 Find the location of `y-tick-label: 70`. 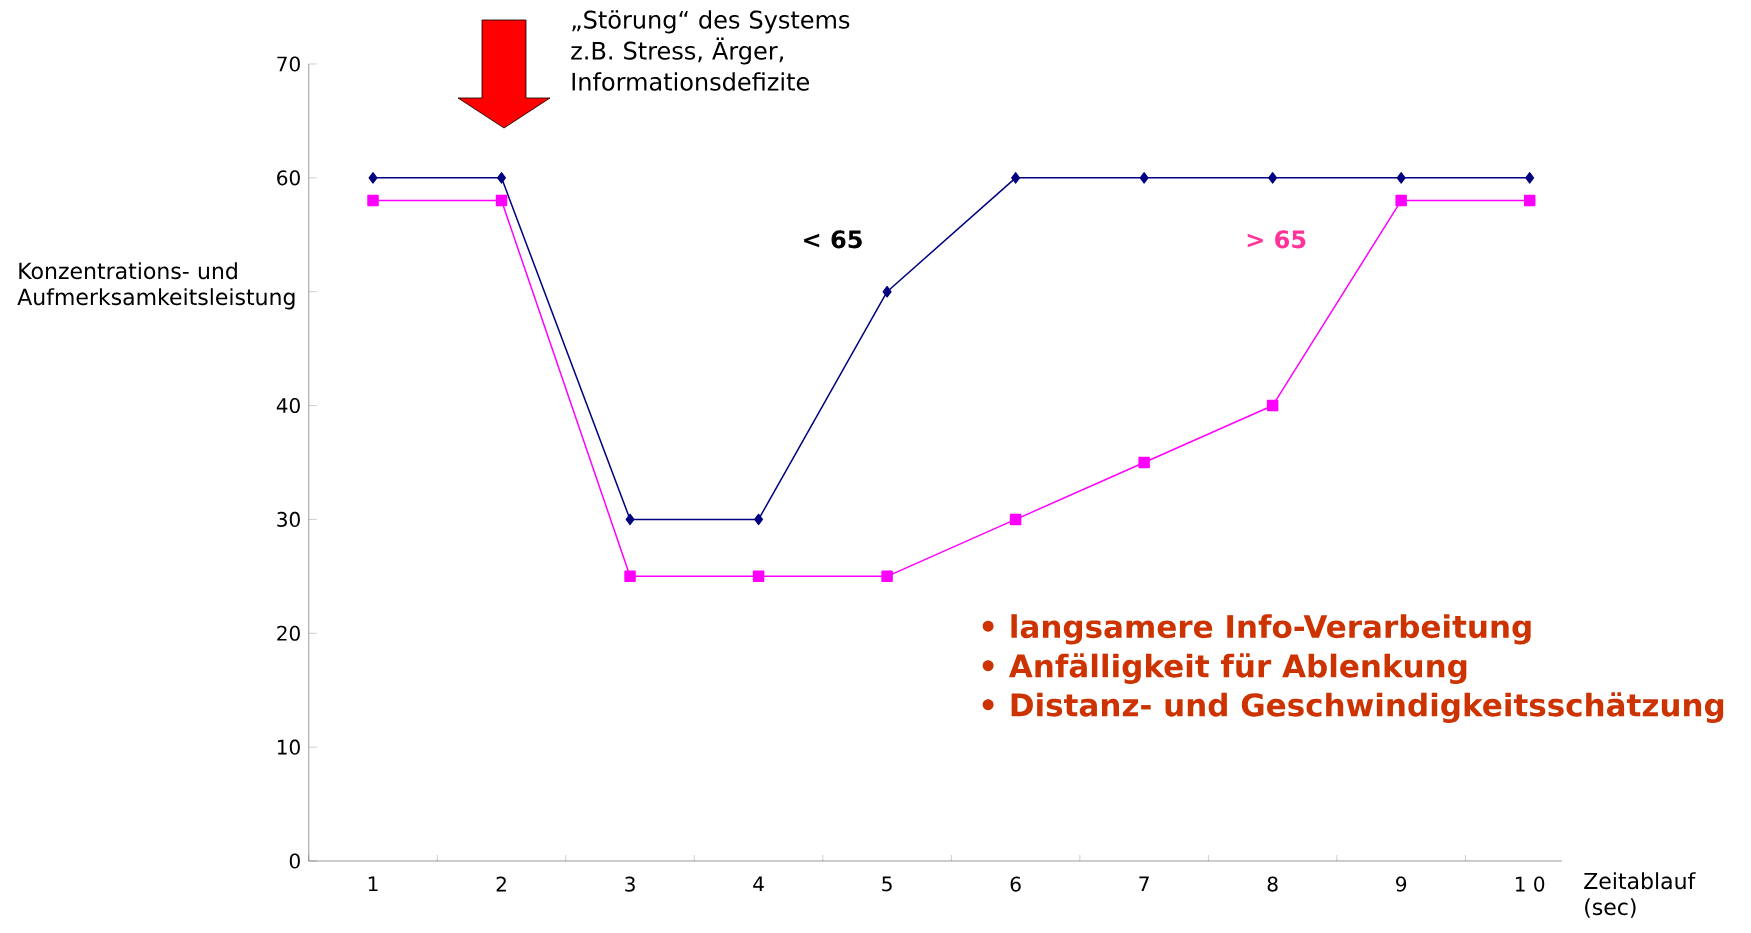

y-tick-label: 70 is located at coordinates (288, 64).